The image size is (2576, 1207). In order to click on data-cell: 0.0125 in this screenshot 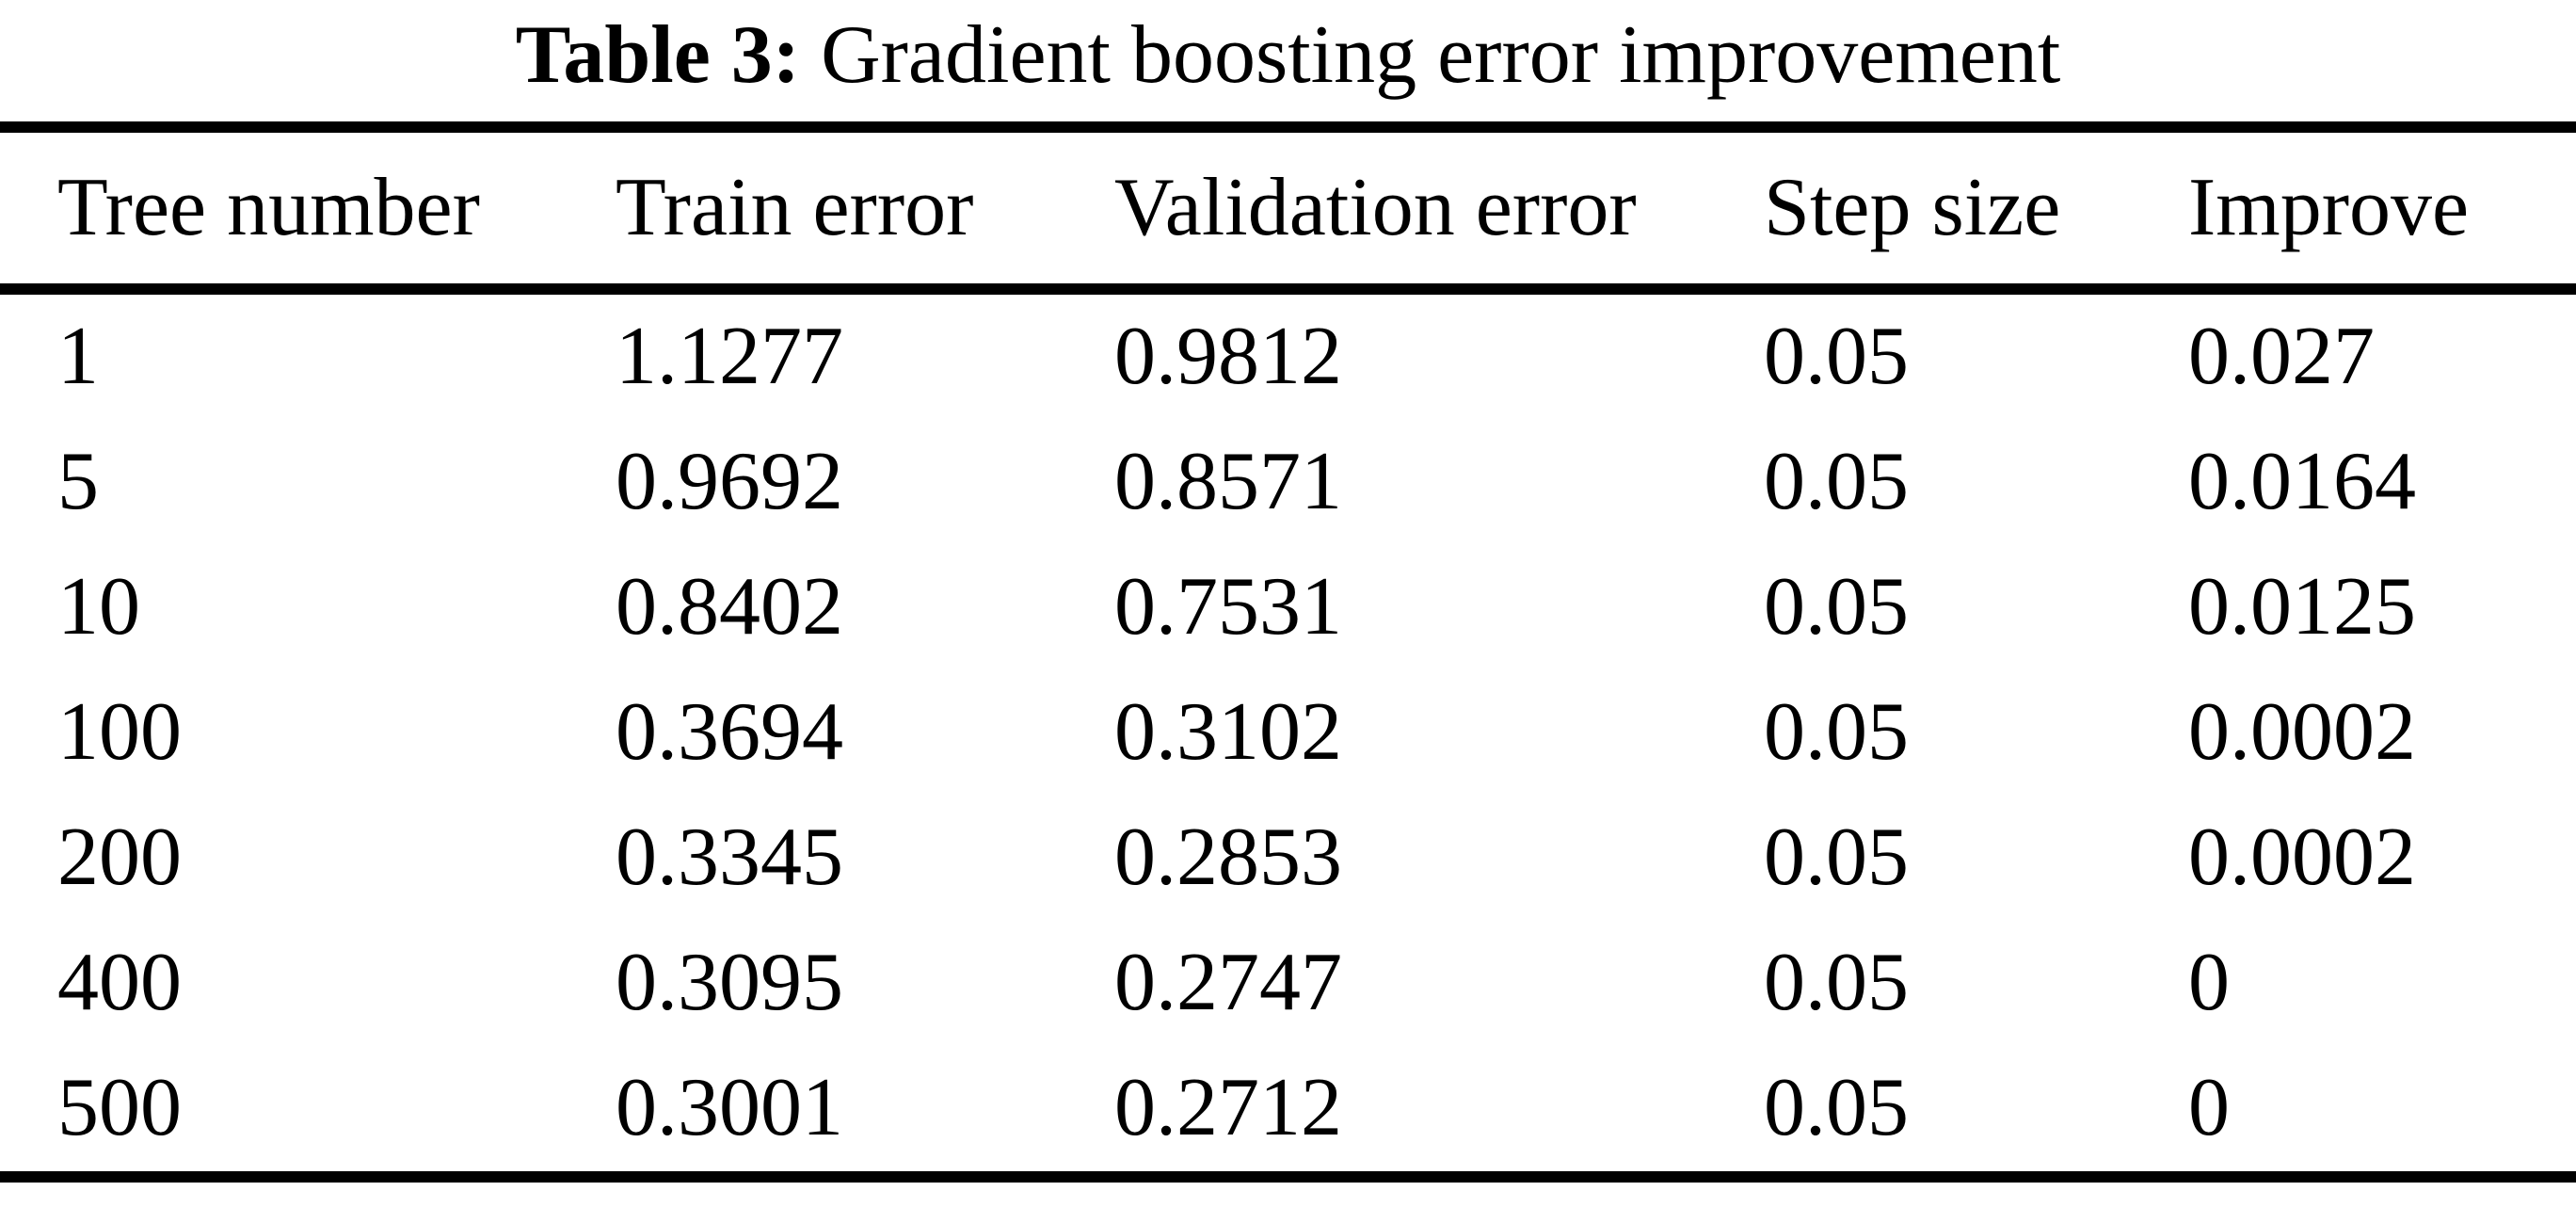, I will do `click(2302, 607)`.